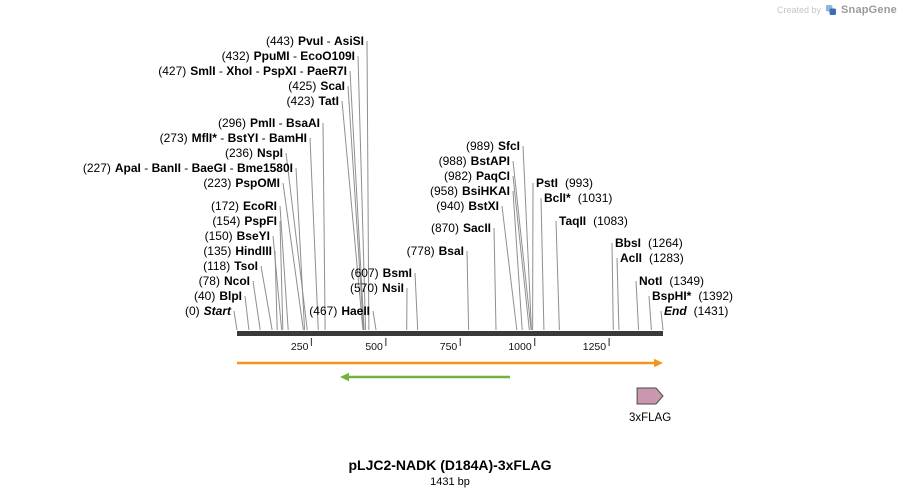 This screenshot has height=499, width=903. I want to click on enzyme-label: (443) PvuI - AsiSI, so click(315, 41).